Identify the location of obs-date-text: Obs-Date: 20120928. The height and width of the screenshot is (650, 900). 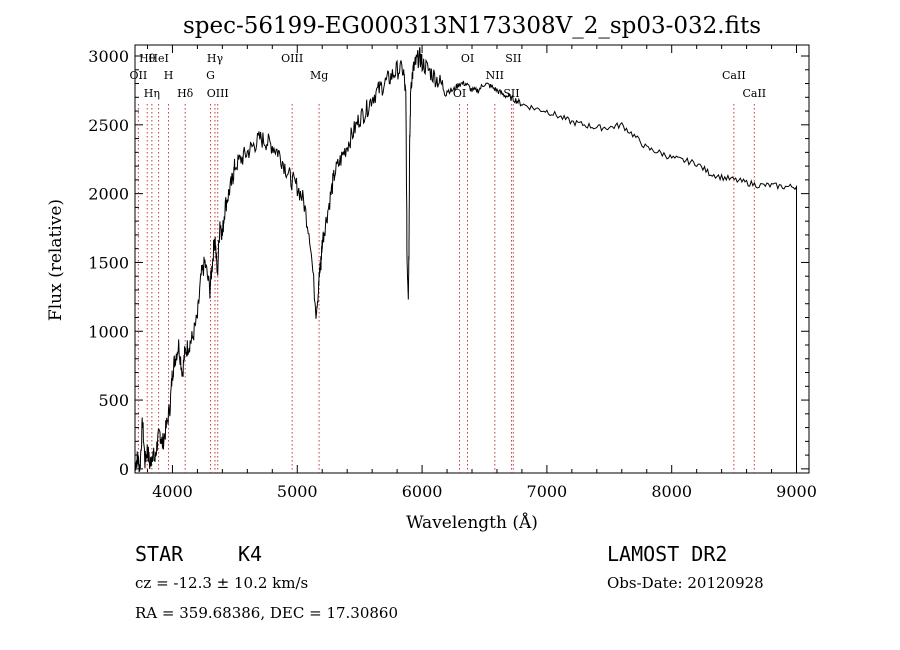
(685, 583).